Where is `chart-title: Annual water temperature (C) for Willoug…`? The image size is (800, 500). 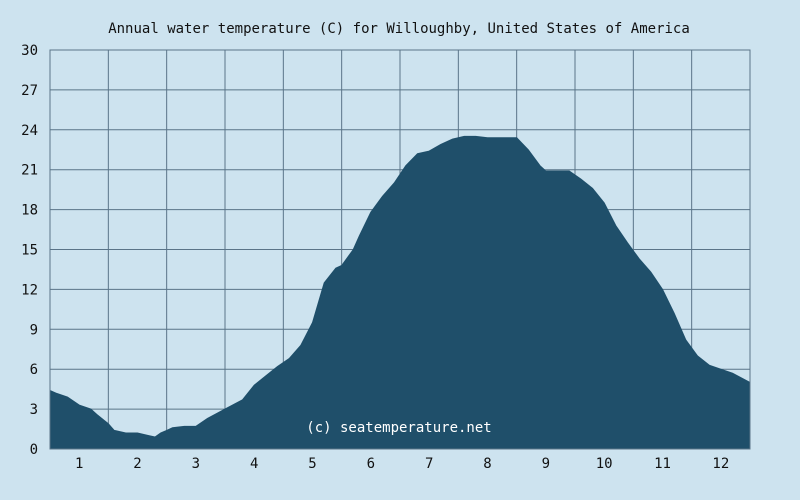 chart-title: Annual water temperature (C) for Willoug… is located at coordinates (399, 29).